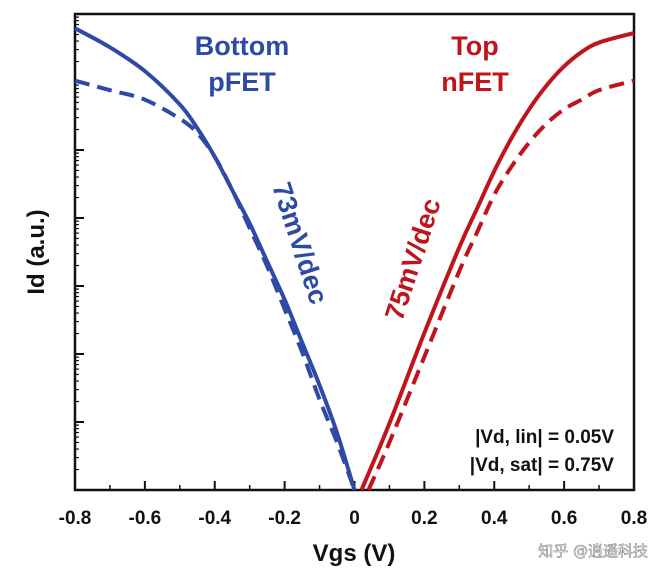 The width and height of the screenshot is (655, 577). What do you see at coordinates (474, 46) in the screenshot?
I see `top-nfet-label-line1: Top` at bounding box center [474, 46].